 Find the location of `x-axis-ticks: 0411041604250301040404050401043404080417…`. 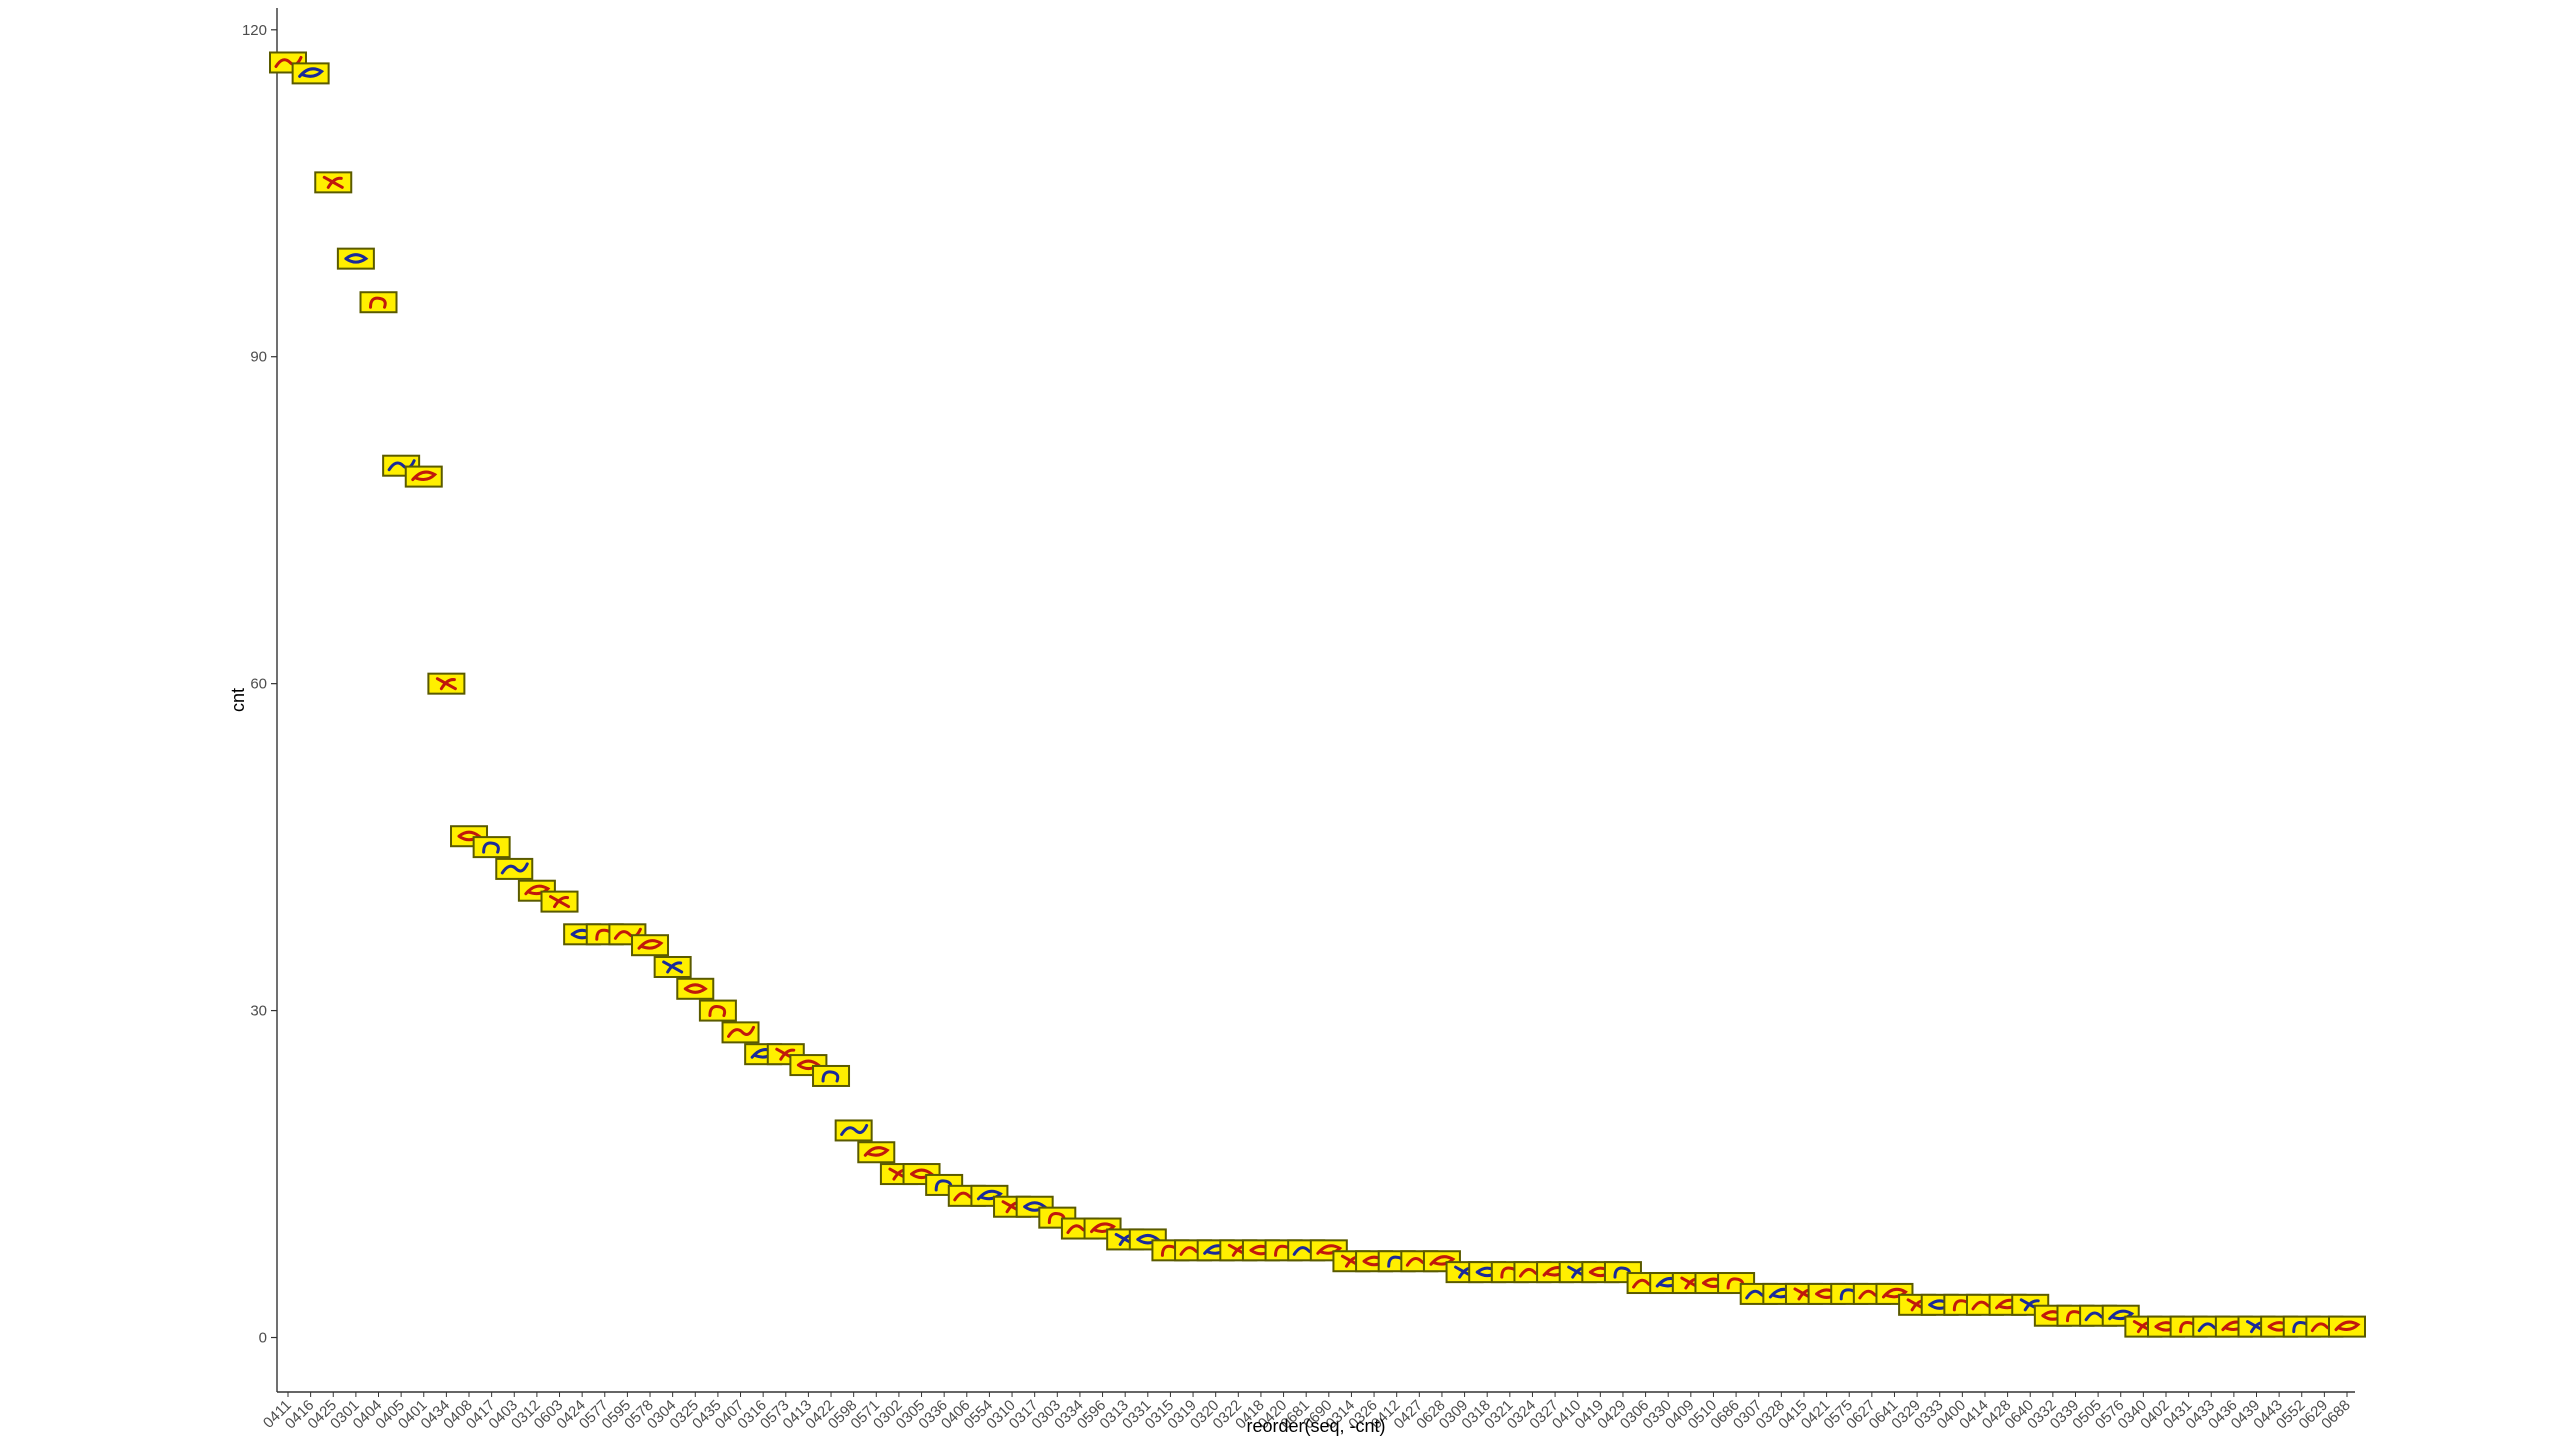

x-axis-ticks: 0411041604250301040404050401043404080417… is located at coordinates (1307, 1412).